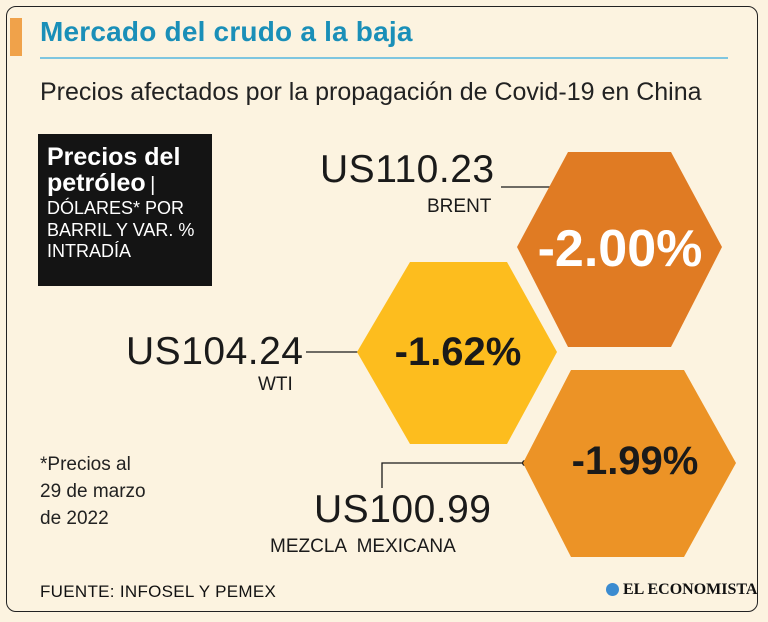  I want to click on change-label-wti: -1.62%, so click(458, 352).